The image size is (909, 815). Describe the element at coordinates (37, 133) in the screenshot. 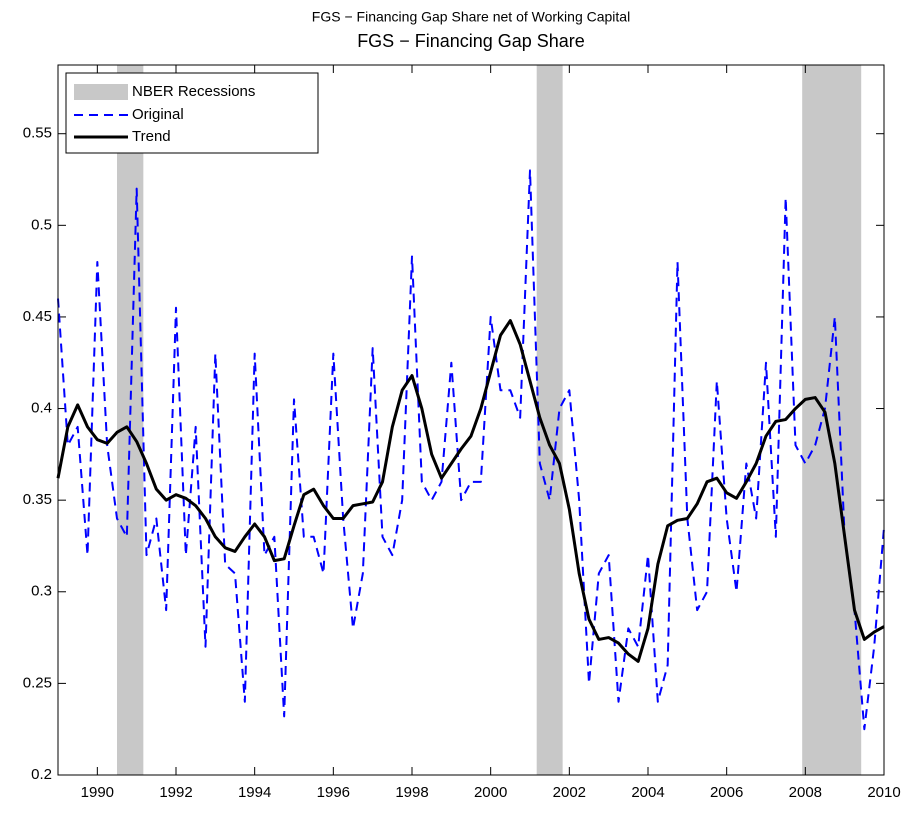

I see `y-tick-label: 0.55` at that location.